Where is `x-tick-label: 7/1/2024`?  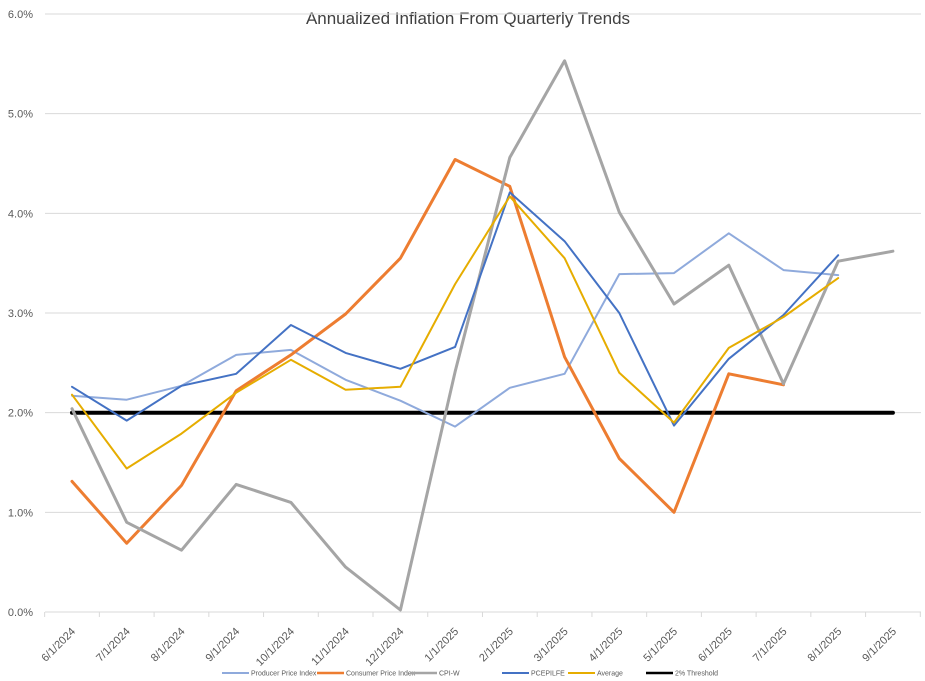
x-tick-label: 7/1/2024 is located at coordinates (113, 645).